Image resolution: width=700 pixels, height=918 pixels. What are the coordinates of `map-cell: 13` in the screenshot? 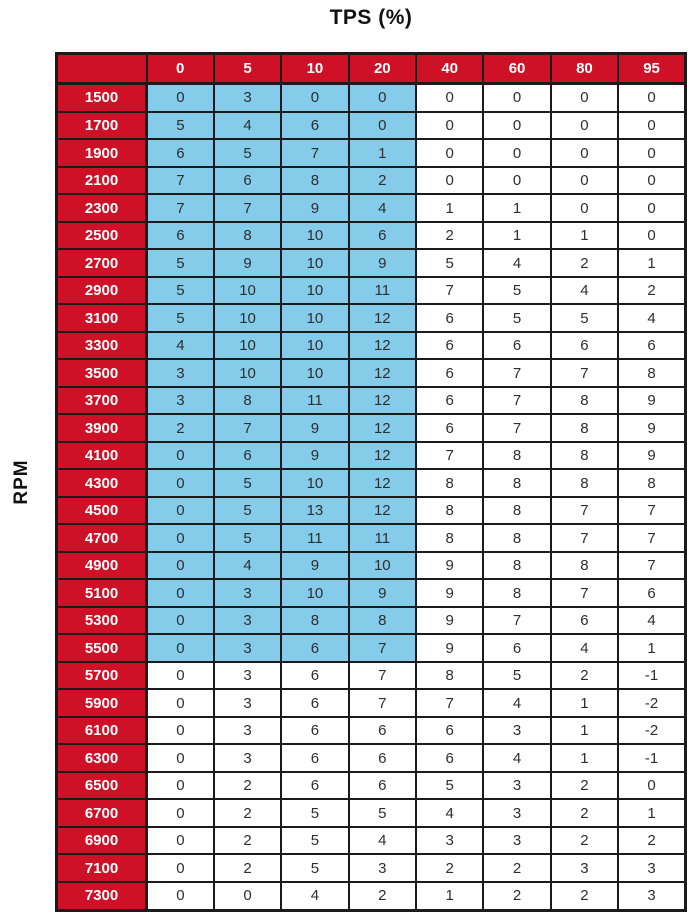 It's located at (315, 510).